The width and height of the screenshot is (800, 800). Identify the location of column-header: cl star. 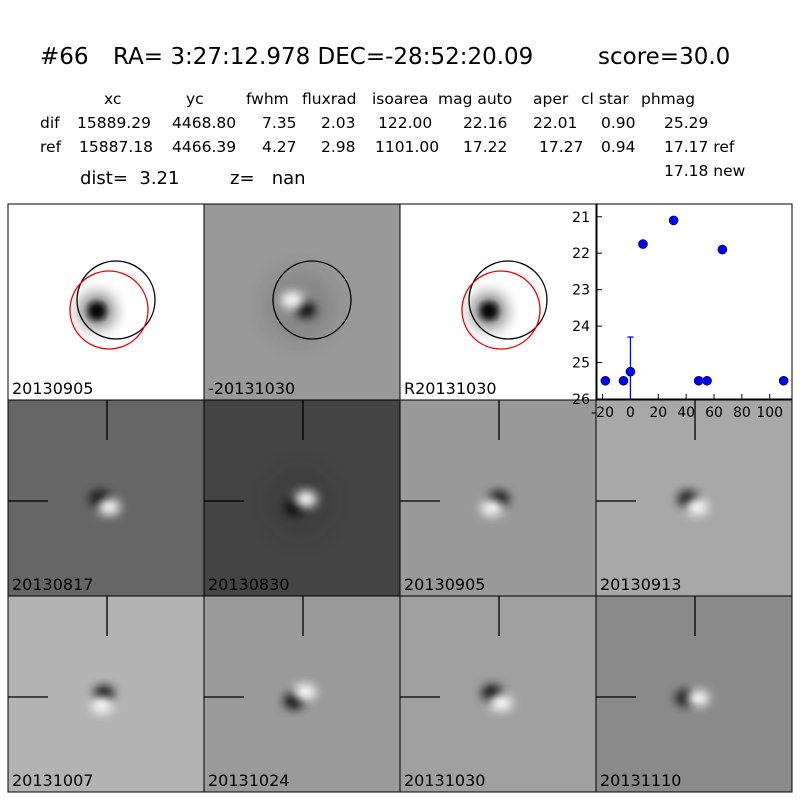
(605, 99).